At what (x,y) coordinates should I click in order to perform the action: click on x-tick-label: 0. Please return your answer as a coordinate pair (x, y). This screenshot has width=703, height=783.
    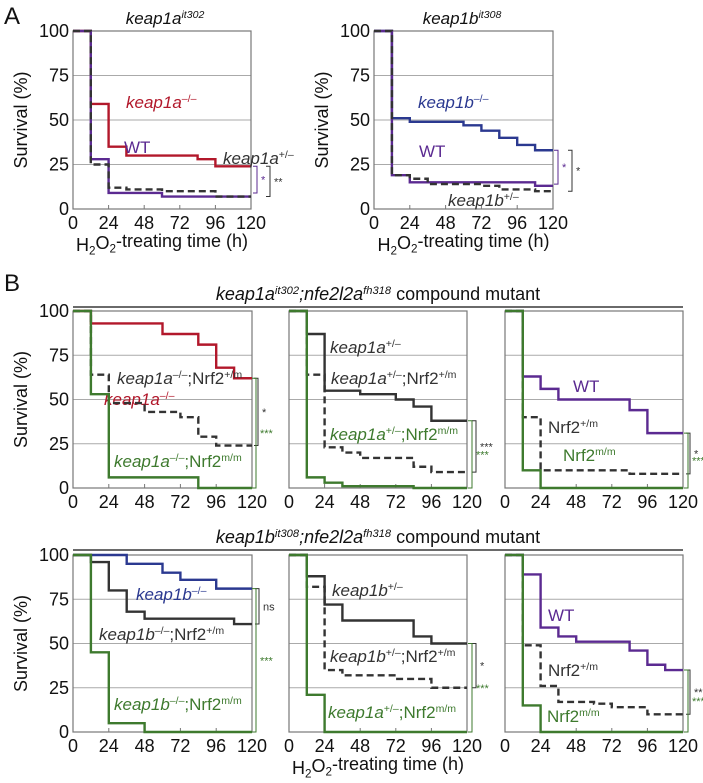
    Looking at the image, I should click on (73, 502).